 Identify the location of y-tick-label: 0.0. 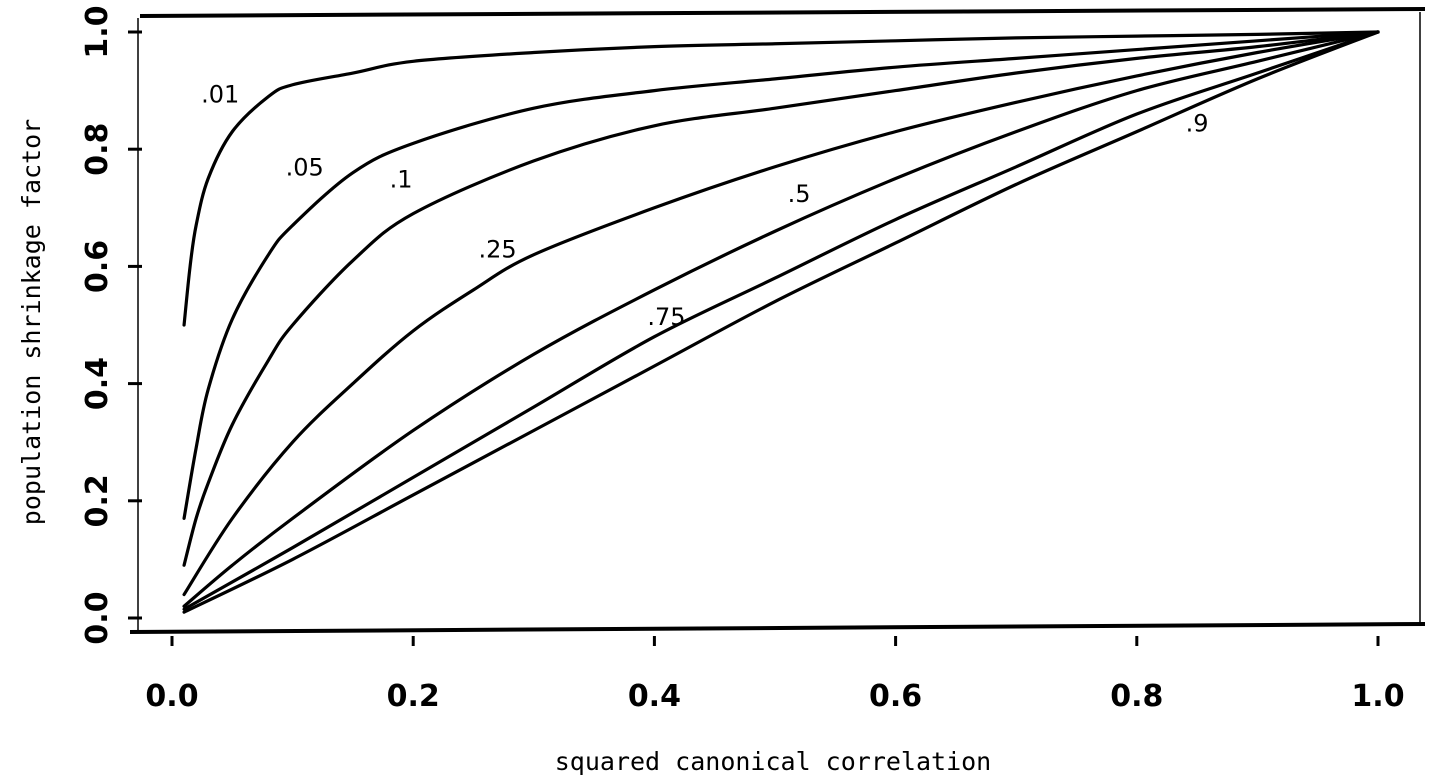
(97, 617).